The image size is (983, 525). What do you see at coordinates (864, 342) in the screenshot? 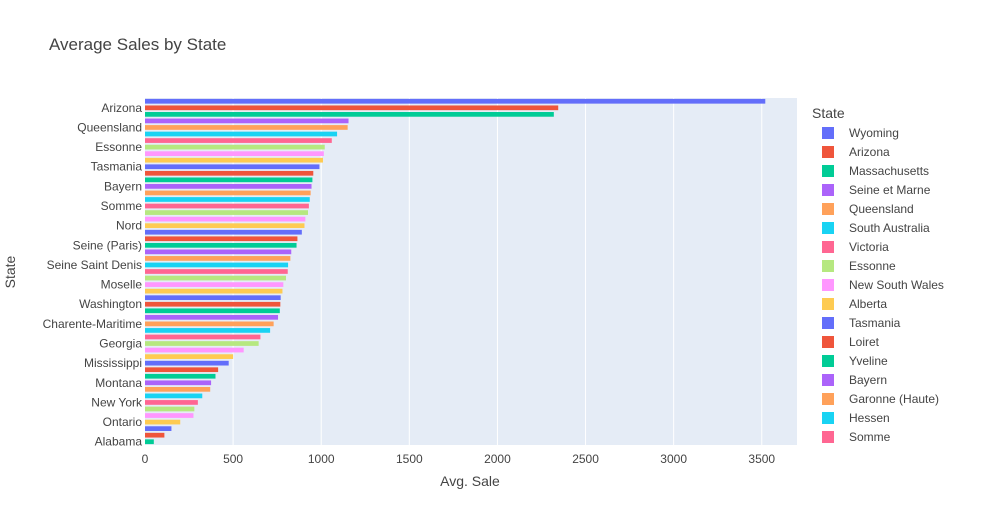
I see `legend-entry: Loiret` at bounding box center [864, 342].